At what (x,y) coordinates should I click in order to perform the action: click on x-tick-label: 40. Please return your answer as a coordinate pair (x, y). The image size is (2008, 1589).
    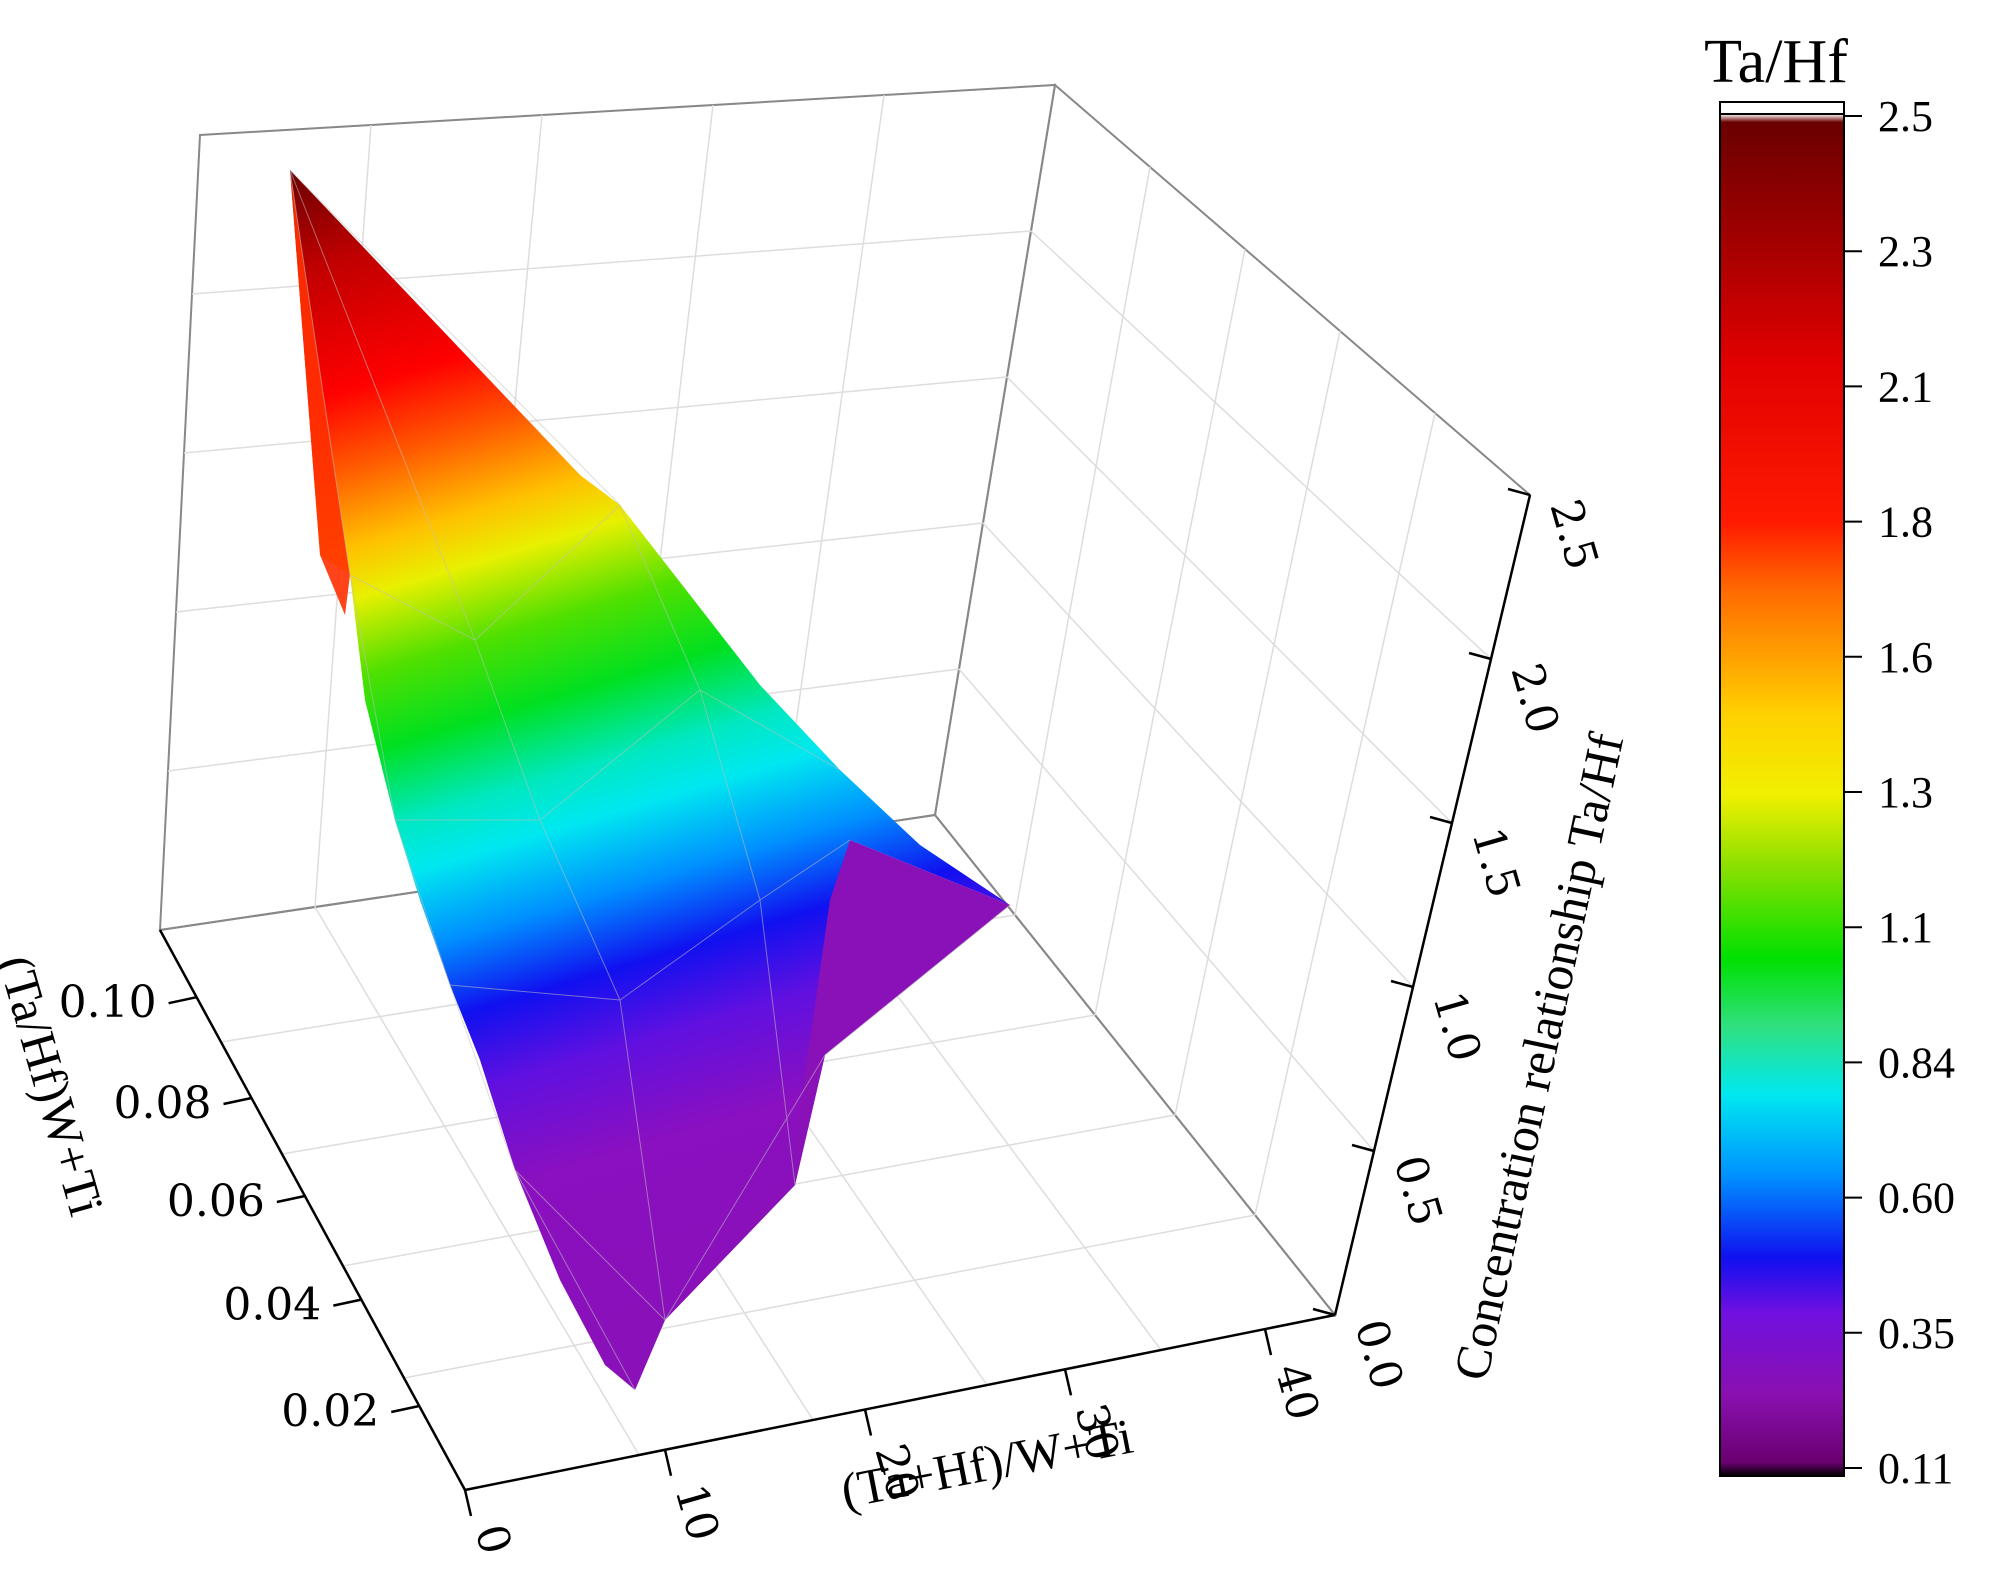
    Looking at the image, I should click on (1296, 1392).